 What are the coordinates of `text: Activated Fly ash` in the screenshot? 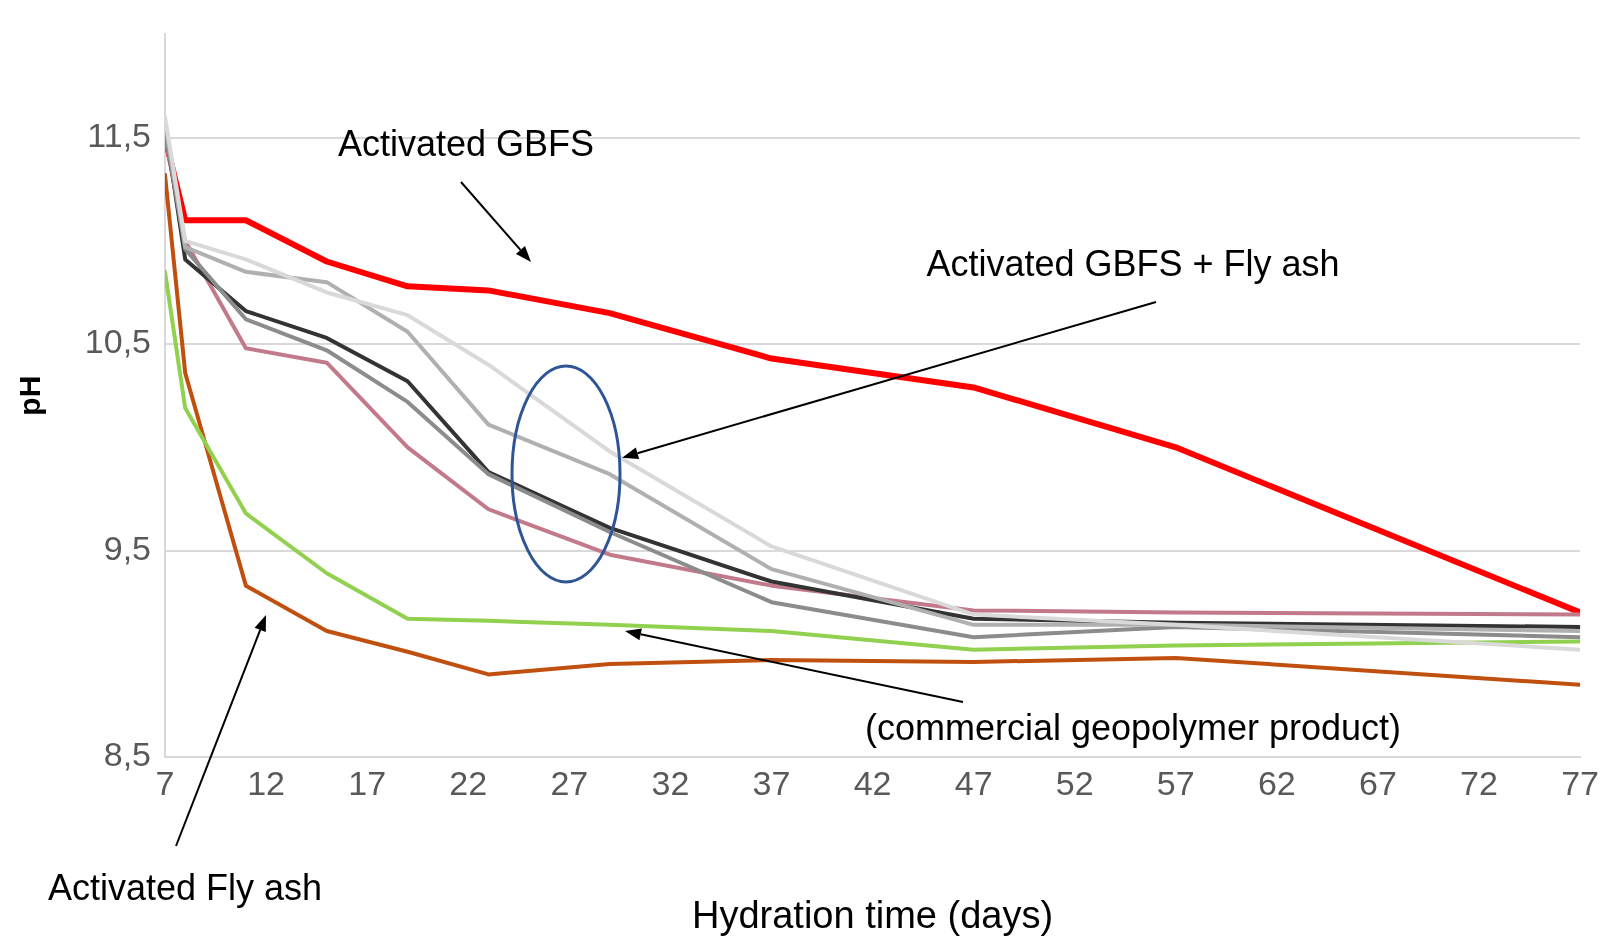 It's located at (185, 887).